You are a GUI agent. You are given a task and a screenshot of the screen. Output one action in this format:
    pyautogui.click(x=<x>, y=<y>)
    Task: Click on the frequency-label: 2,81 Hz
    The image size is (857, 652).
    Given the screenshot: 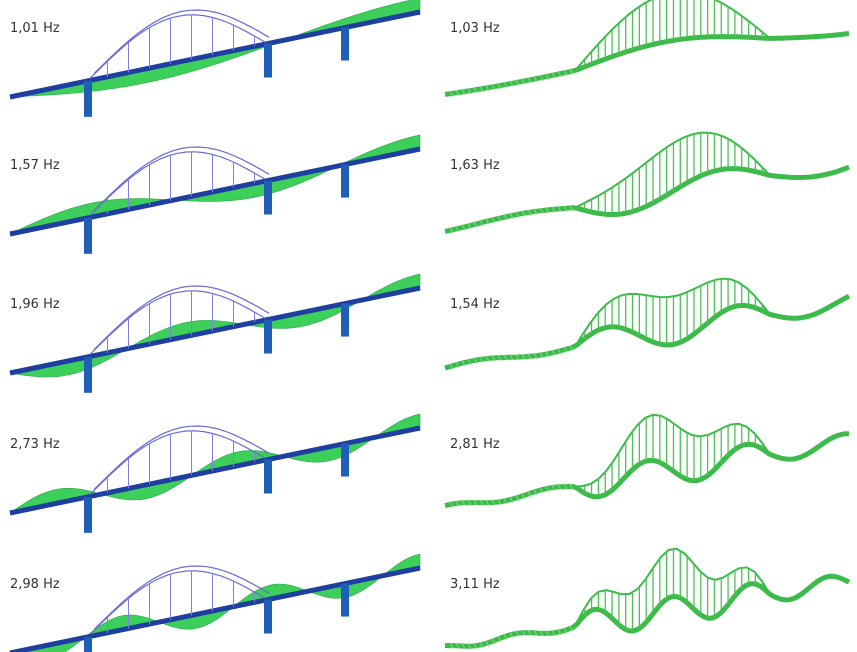 What is the action you would take?
    pyautogui.click(x=475, y=444)
    